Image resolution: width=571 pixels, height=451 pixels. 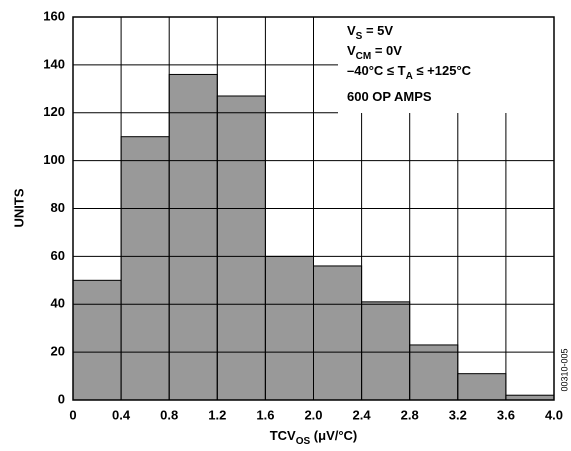 I want to click on x-axis-label: TCVOS (μV/°C), so click(x=314, y=437).